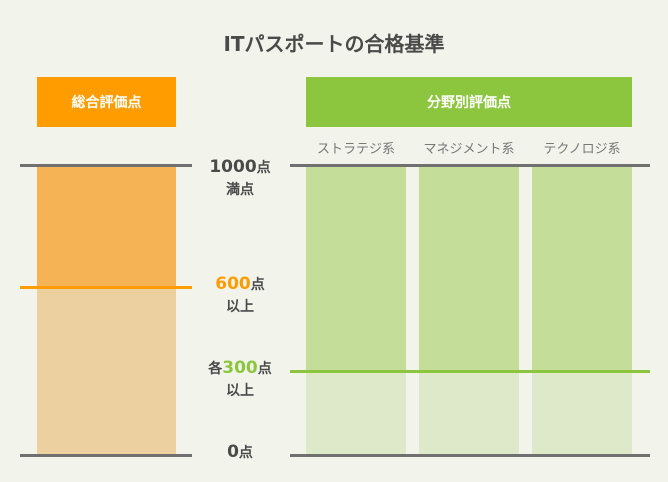 The image size is (668, 482). Describe the element at coordinates (240, 307) in the screenshot. I see `total-pass-note: 以上` at that location.